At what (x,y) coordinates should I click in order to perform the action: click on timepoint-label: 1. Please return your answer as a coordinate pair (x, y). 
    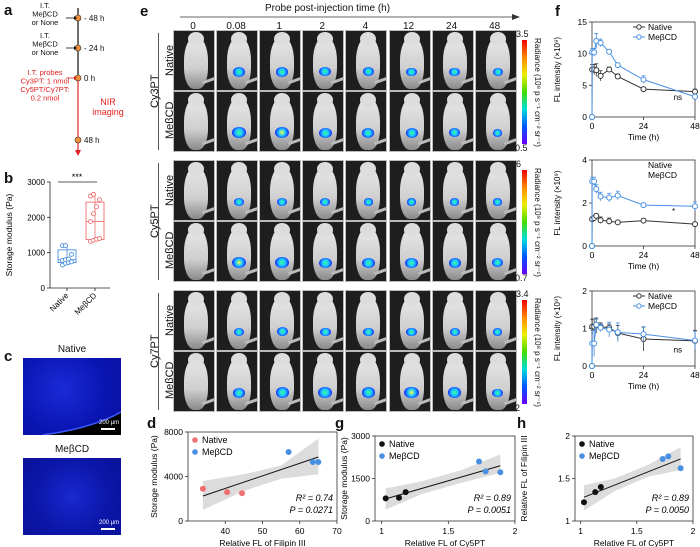
    Looking at the image, I should click on (279, 26).